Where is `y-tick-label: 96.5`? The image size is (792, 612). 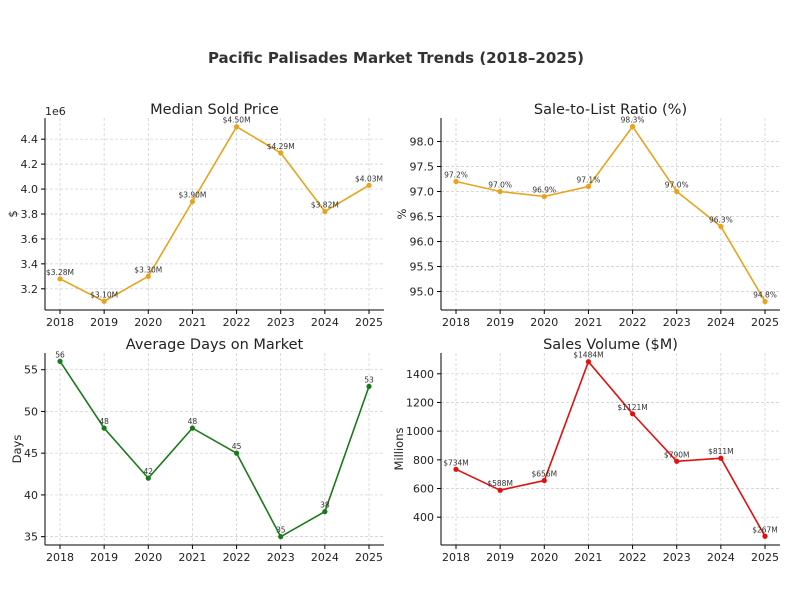 y-tick-label: 96.5 is located at coordinates (422, 217).